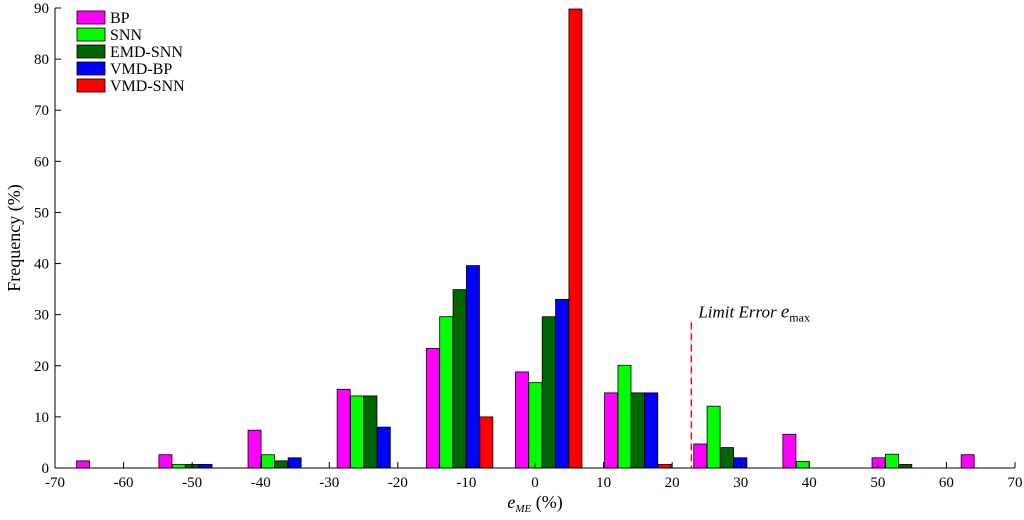 This screenshot has height=520, width=1024. I want to click on legend-swatch-snn, so click(91, 34).